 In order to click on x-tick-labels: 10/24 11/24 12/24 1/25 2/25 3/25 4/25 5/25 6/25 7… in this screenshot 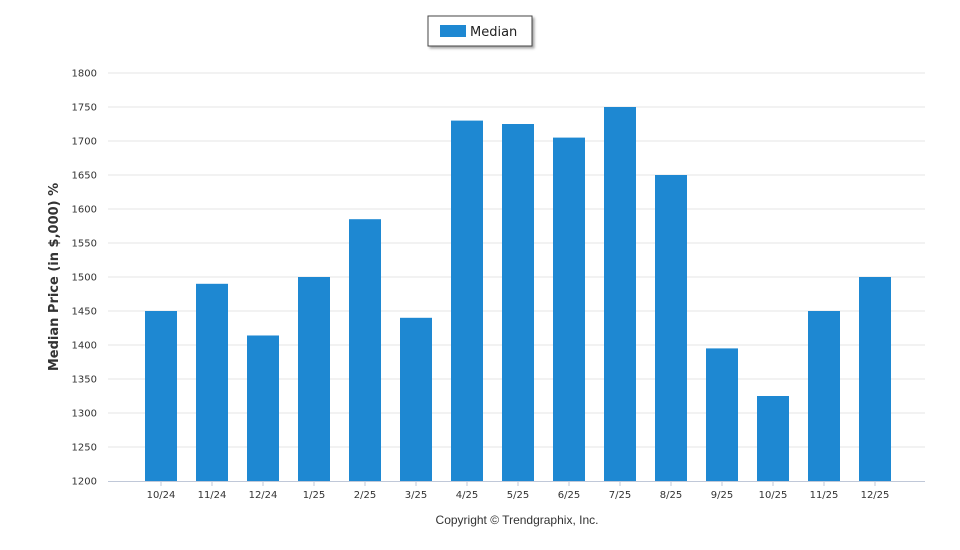, I will do `click(518, 495)`.